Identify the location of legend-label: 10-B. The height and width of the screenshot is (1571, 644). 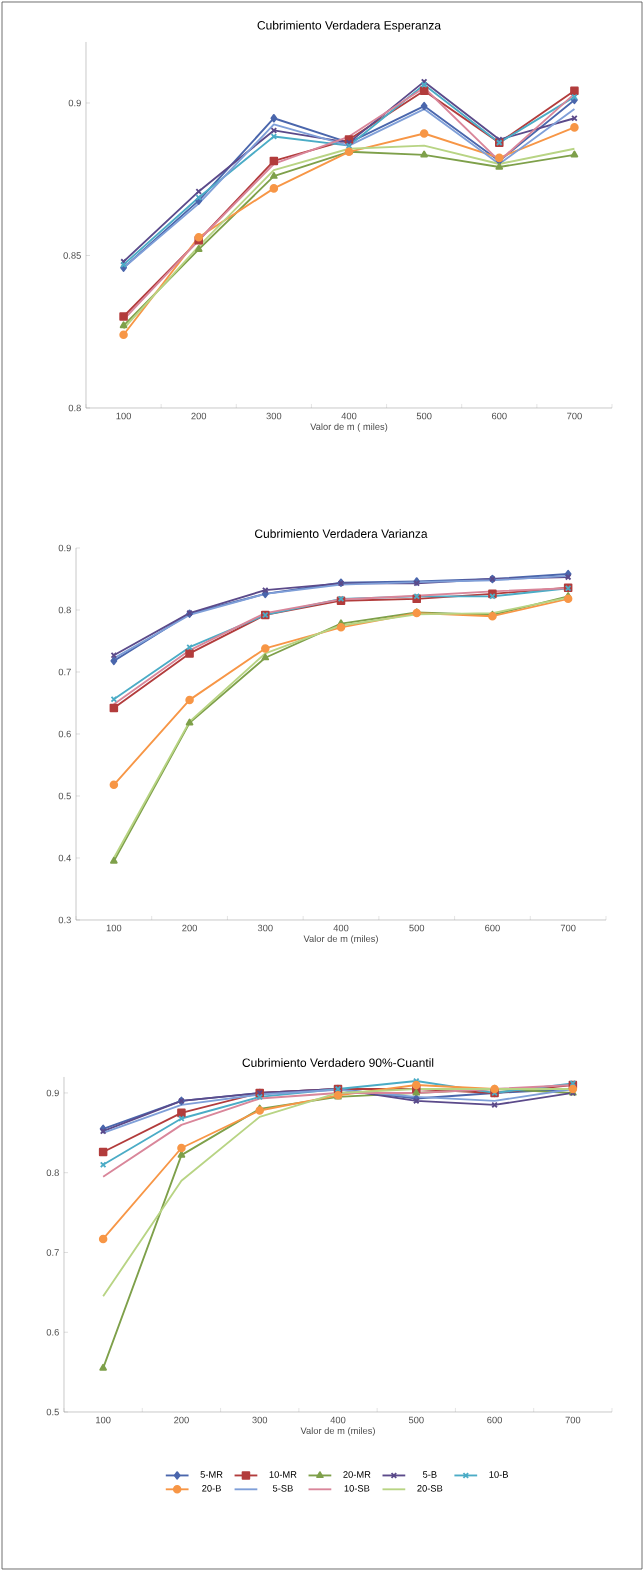
(498, 1474).